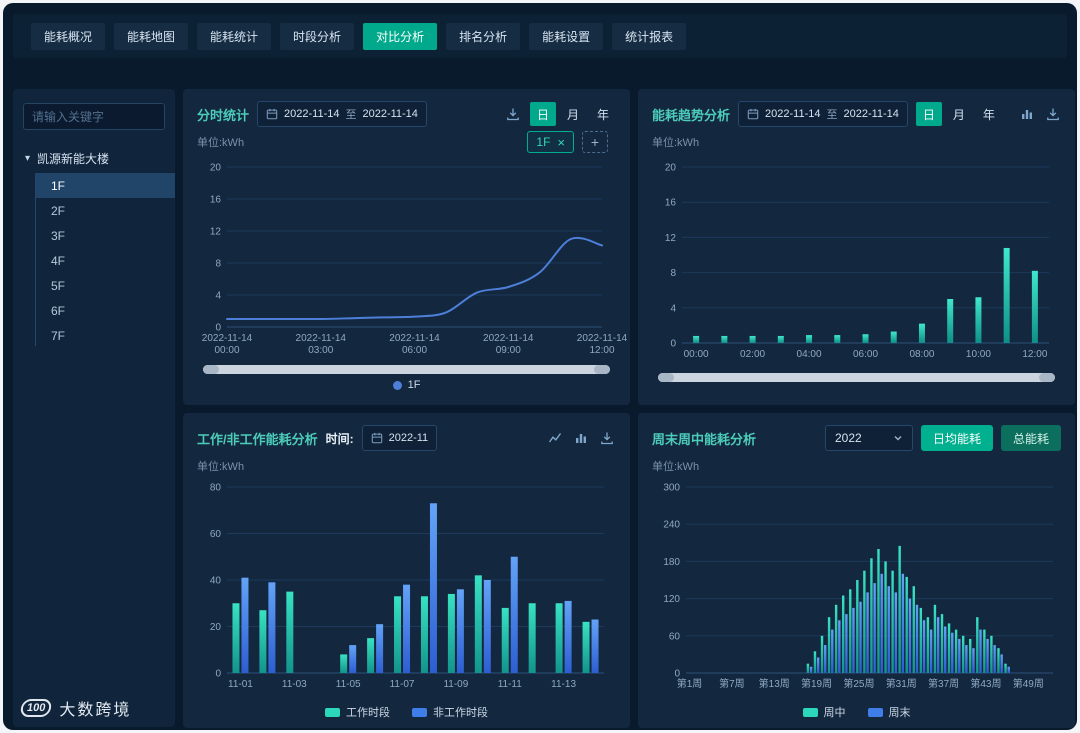 The height and width of the screenshot is (733, 1080). What do you see at coordinates (455, 684) in the screenshot?
I see `svg-text: 11-09` at bounding box center [455, 684].